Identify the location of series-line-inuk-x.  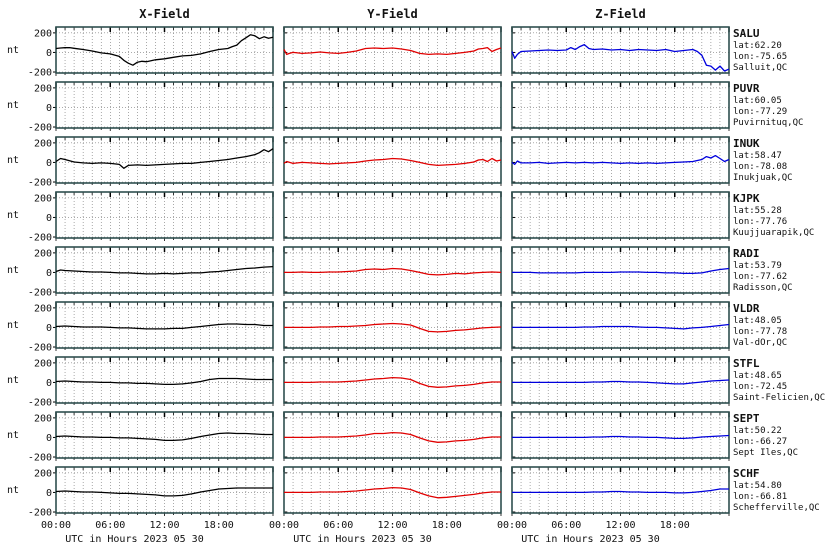
(164, 158).